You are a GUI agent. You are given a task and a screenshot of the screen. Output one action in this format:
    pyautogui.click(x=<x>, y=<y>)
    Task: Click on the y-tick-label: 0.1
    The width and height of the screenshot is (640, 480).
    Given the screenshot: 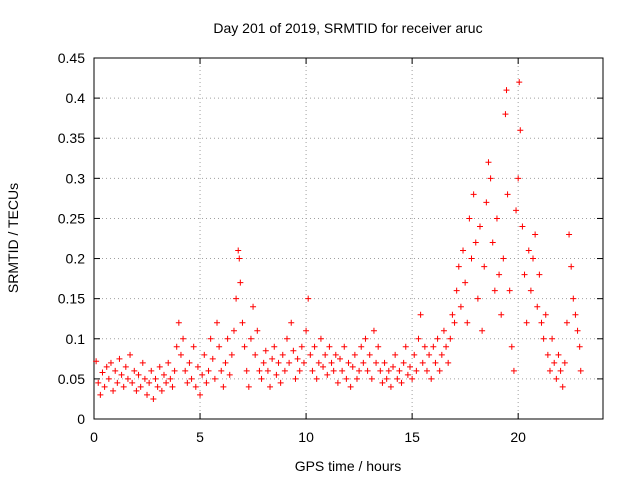 What is the action you would take?
    pyautogui.click(x=76, y=339)
    